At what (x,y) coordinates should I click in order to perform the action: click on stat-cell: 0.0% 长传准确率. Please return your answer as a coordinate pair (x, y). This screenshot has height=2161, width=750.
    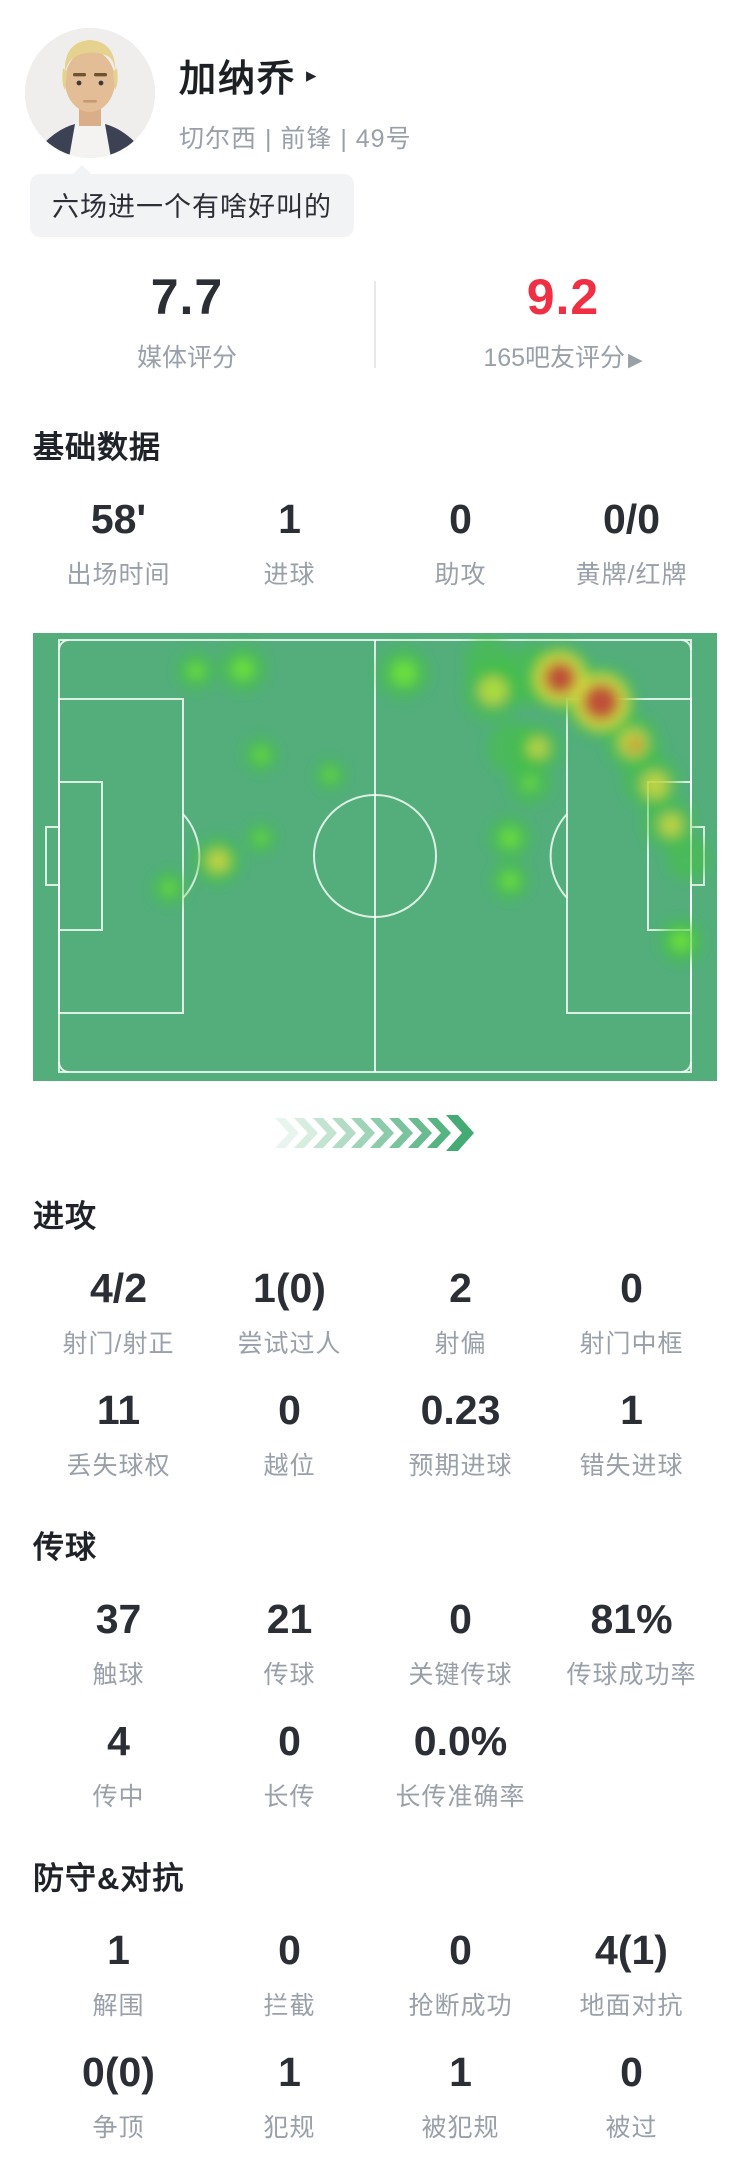
    Looking at the image, I should click on (460, 1765).